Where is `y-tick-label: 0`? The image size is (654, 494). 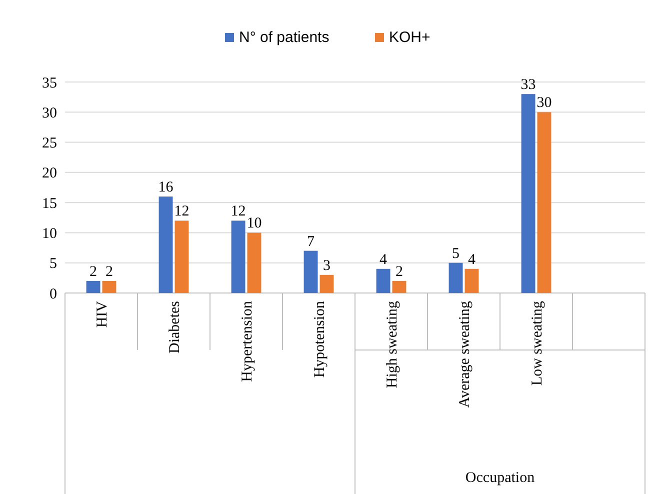
y-tick-label: 0 is located at coordinates (53, 294).